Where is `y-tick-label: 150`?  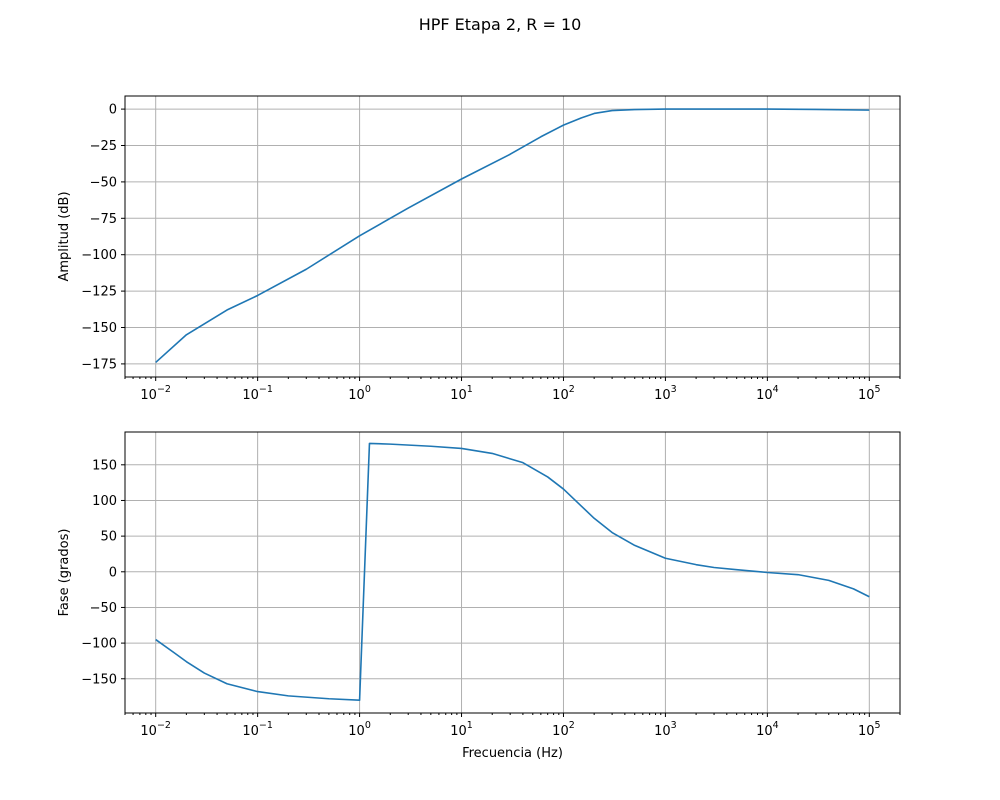
y-tick-label: 150 is located at coordinates (104, 465).